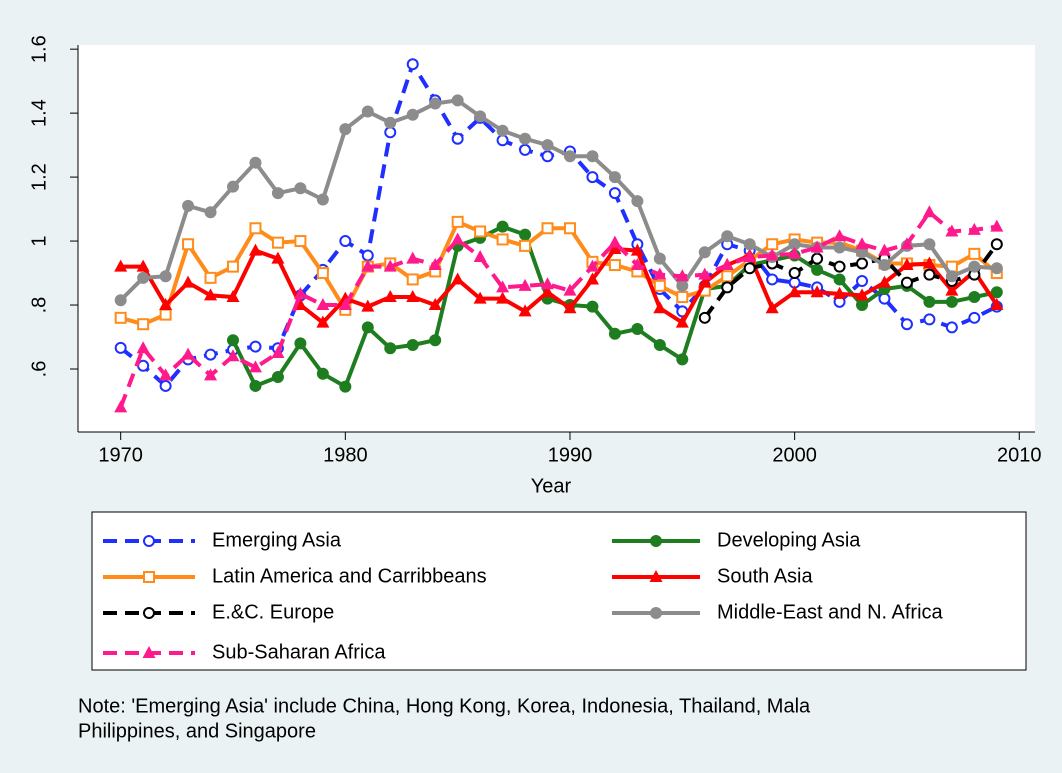 This screenshot has height=773, width=1062. I want to click on y-tick-label: 1.4, so click(39, 113).